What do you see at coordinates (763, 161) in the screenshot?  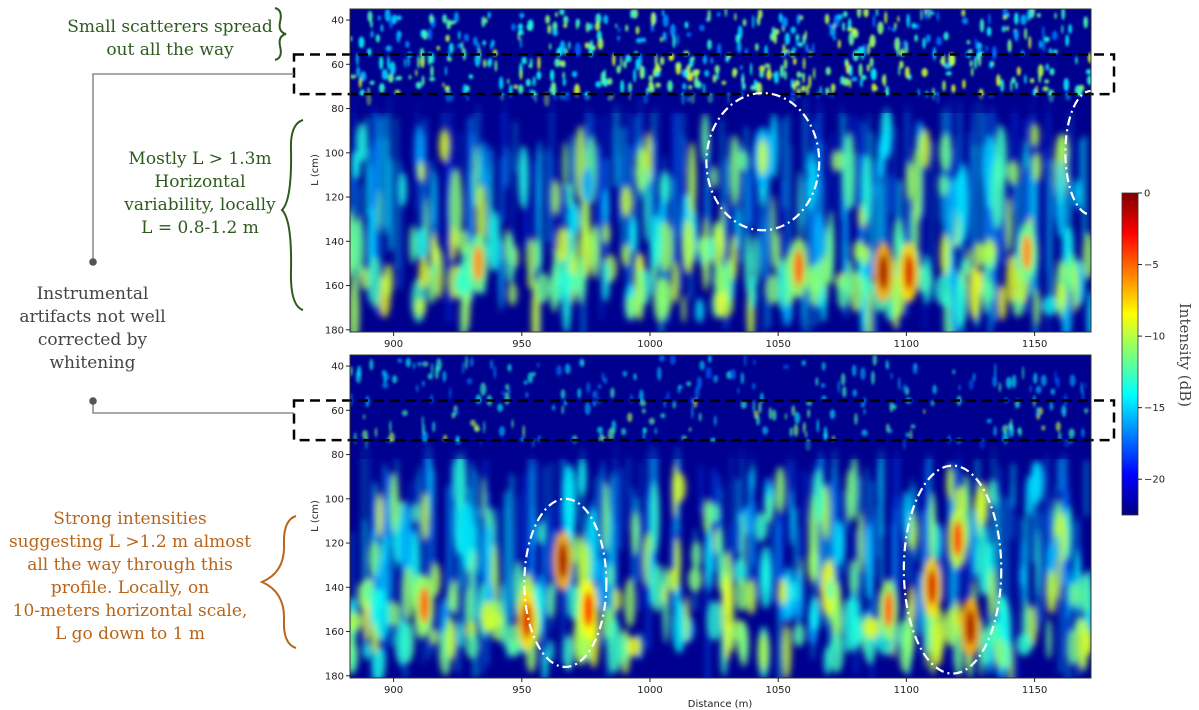 I see `top-highlight-ellipse` at bounding box center [763, 161].